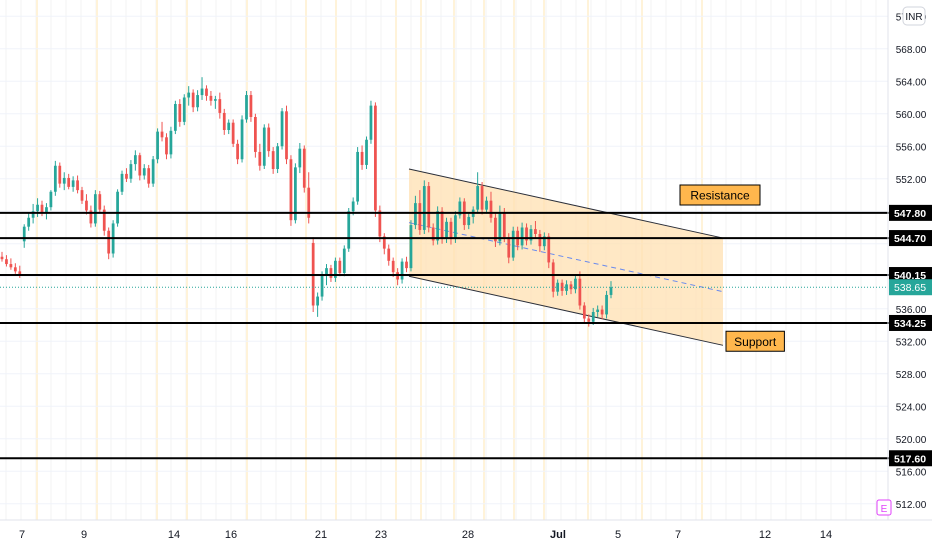  I want to click on annotation-support: Support, so click(755, 341).